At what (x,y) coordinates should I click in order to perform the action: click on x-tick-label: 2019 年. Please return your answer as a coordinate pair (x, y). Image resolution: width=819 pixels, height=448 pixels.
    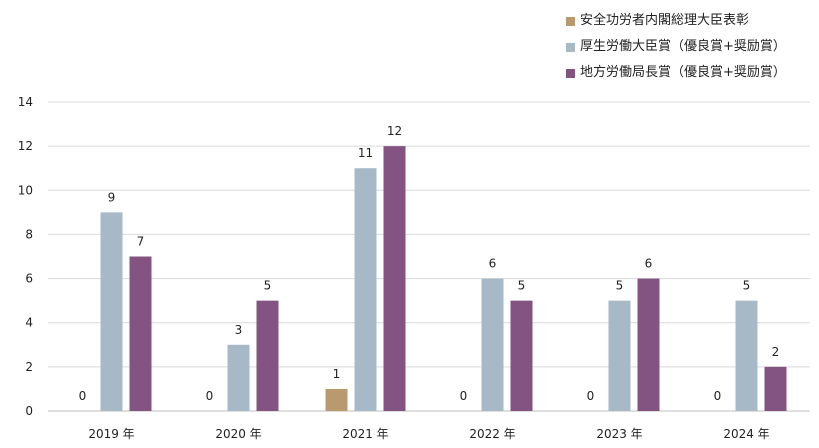
    Looking at the image, I should click on (111, 434).